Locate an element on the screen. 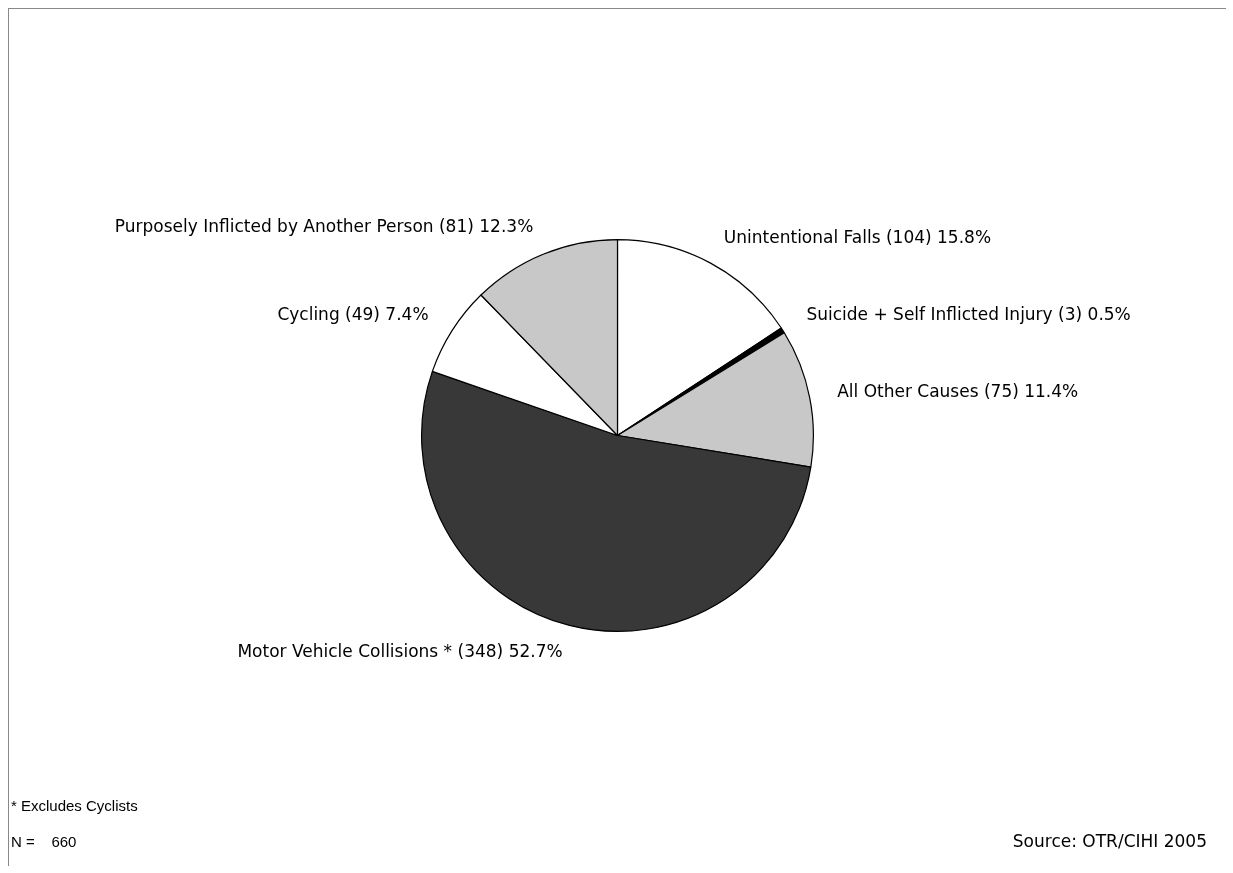 Image resolution: width=1233 pixels, height=873 pixels. slice-label: All Other Causes (75) 11.4% is located at coordinates (958, 390).